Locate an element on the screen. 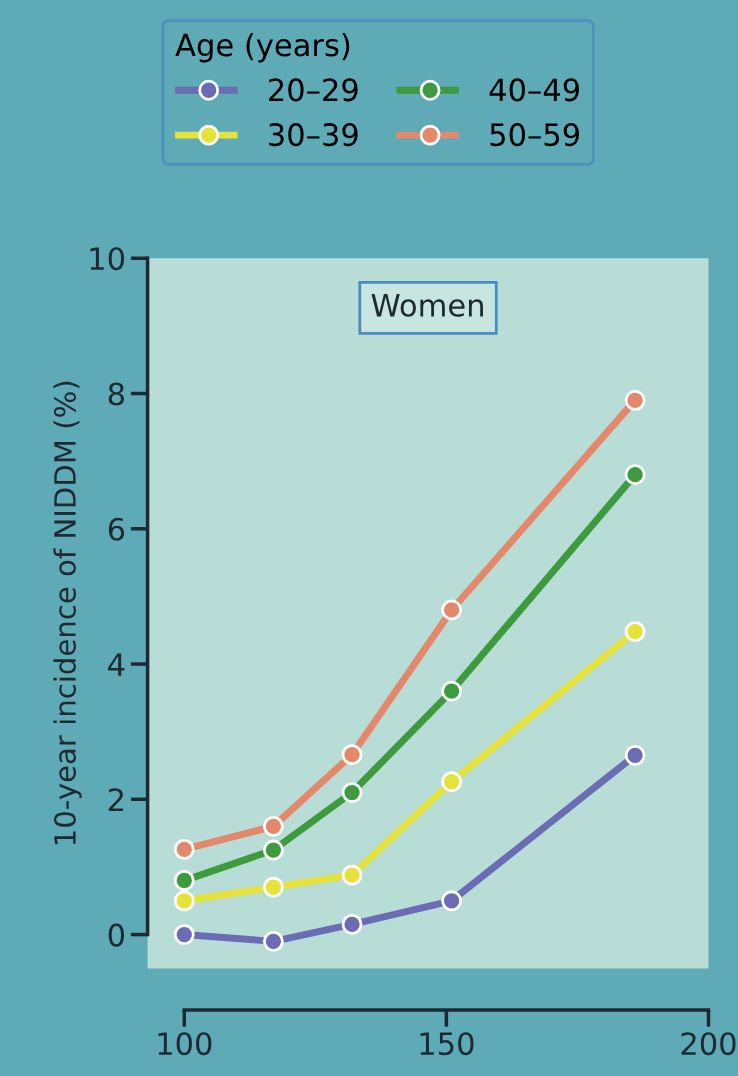  y-tick-label: 2 is located at coordinates (116, 799).